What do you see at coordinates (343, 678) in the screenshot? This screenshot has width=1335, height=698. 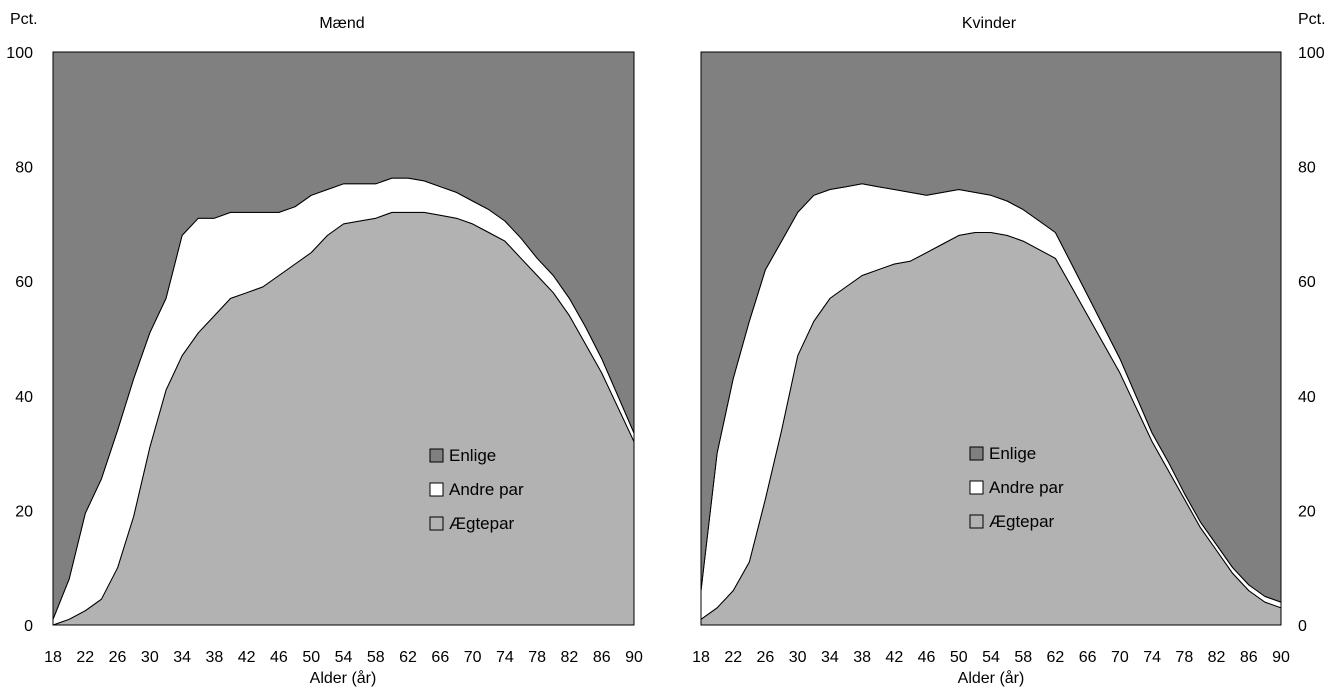 I see `x-axis-label-maend: Alder (år)` at bounding box center [343, 678].